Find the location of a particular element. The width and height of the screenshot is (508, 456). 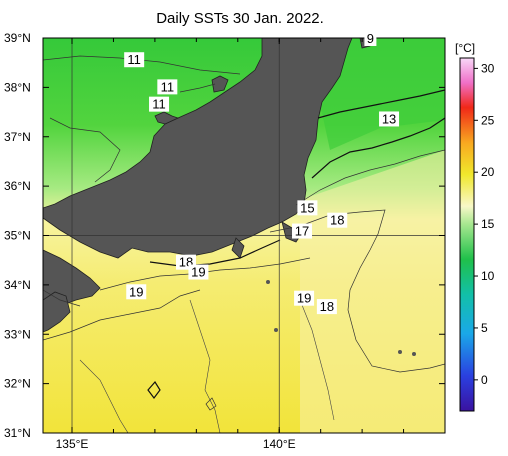

colorbar-ticks: 30 25 20 15 10 5 0 is located at coordinates (484, 224).